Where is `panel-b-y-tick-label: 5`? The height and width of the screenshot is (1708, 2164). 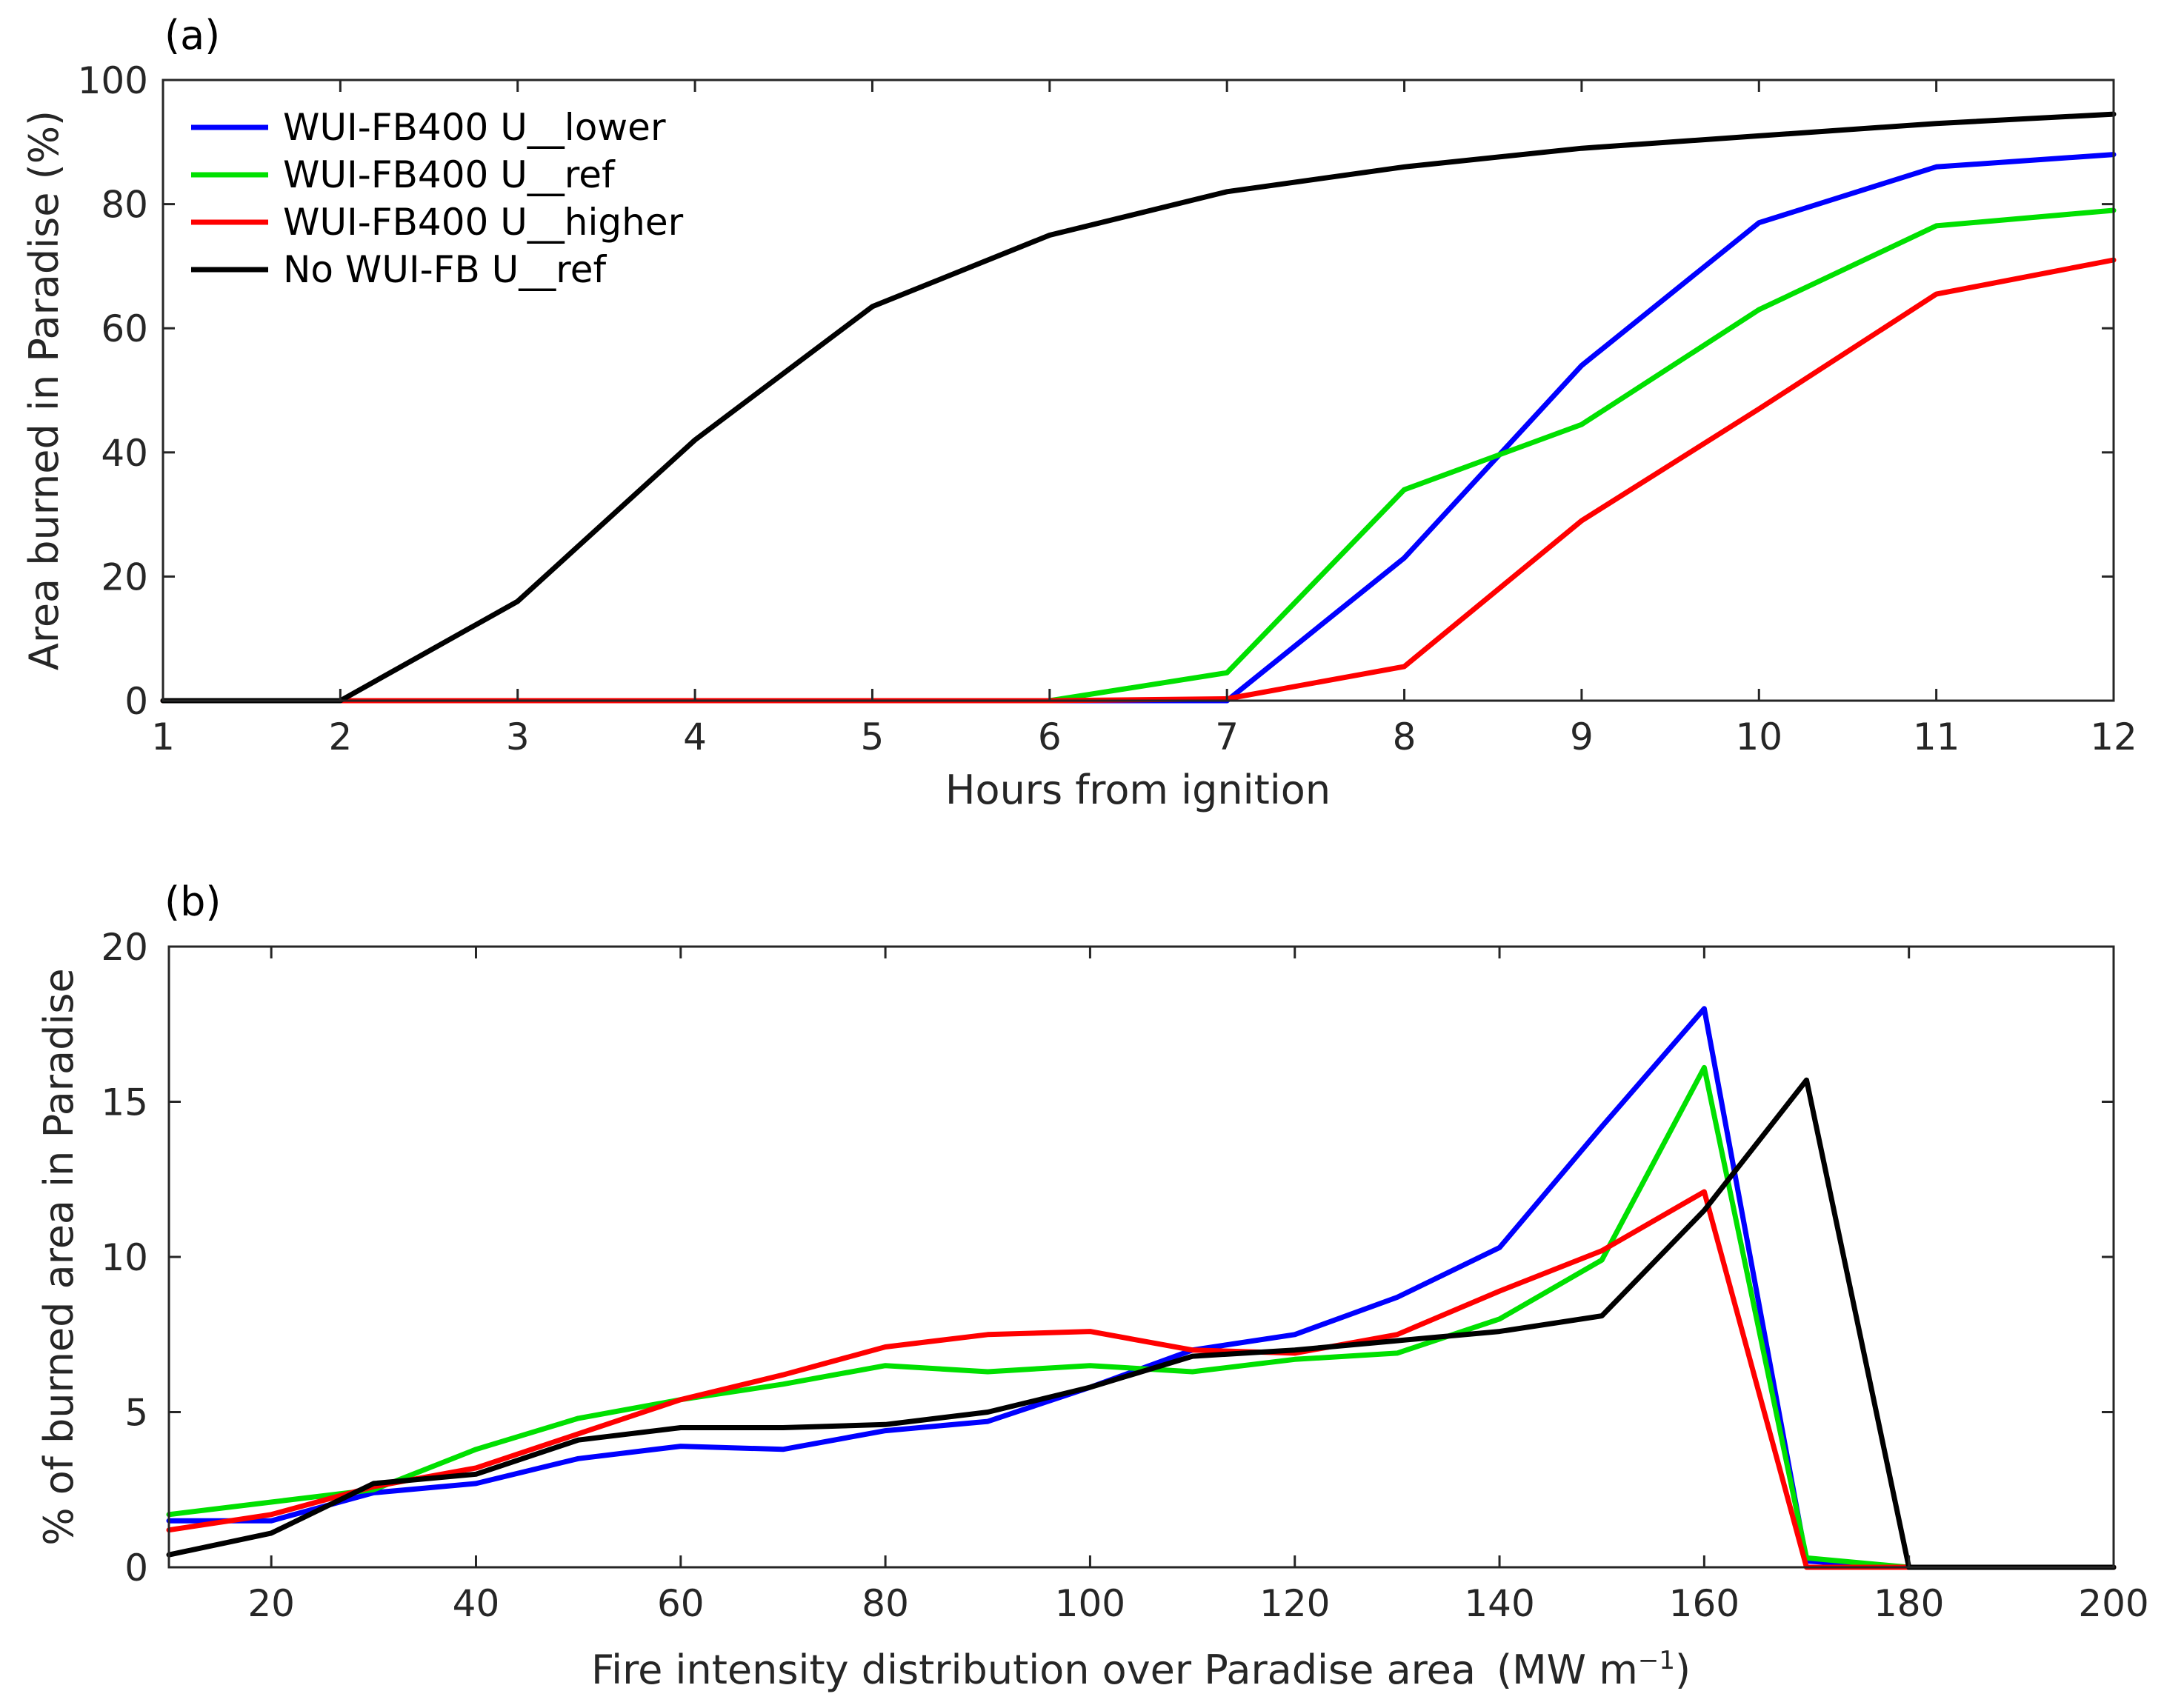
panel-b-y-tick-label: 5 is located at coordinates (136, 1413).